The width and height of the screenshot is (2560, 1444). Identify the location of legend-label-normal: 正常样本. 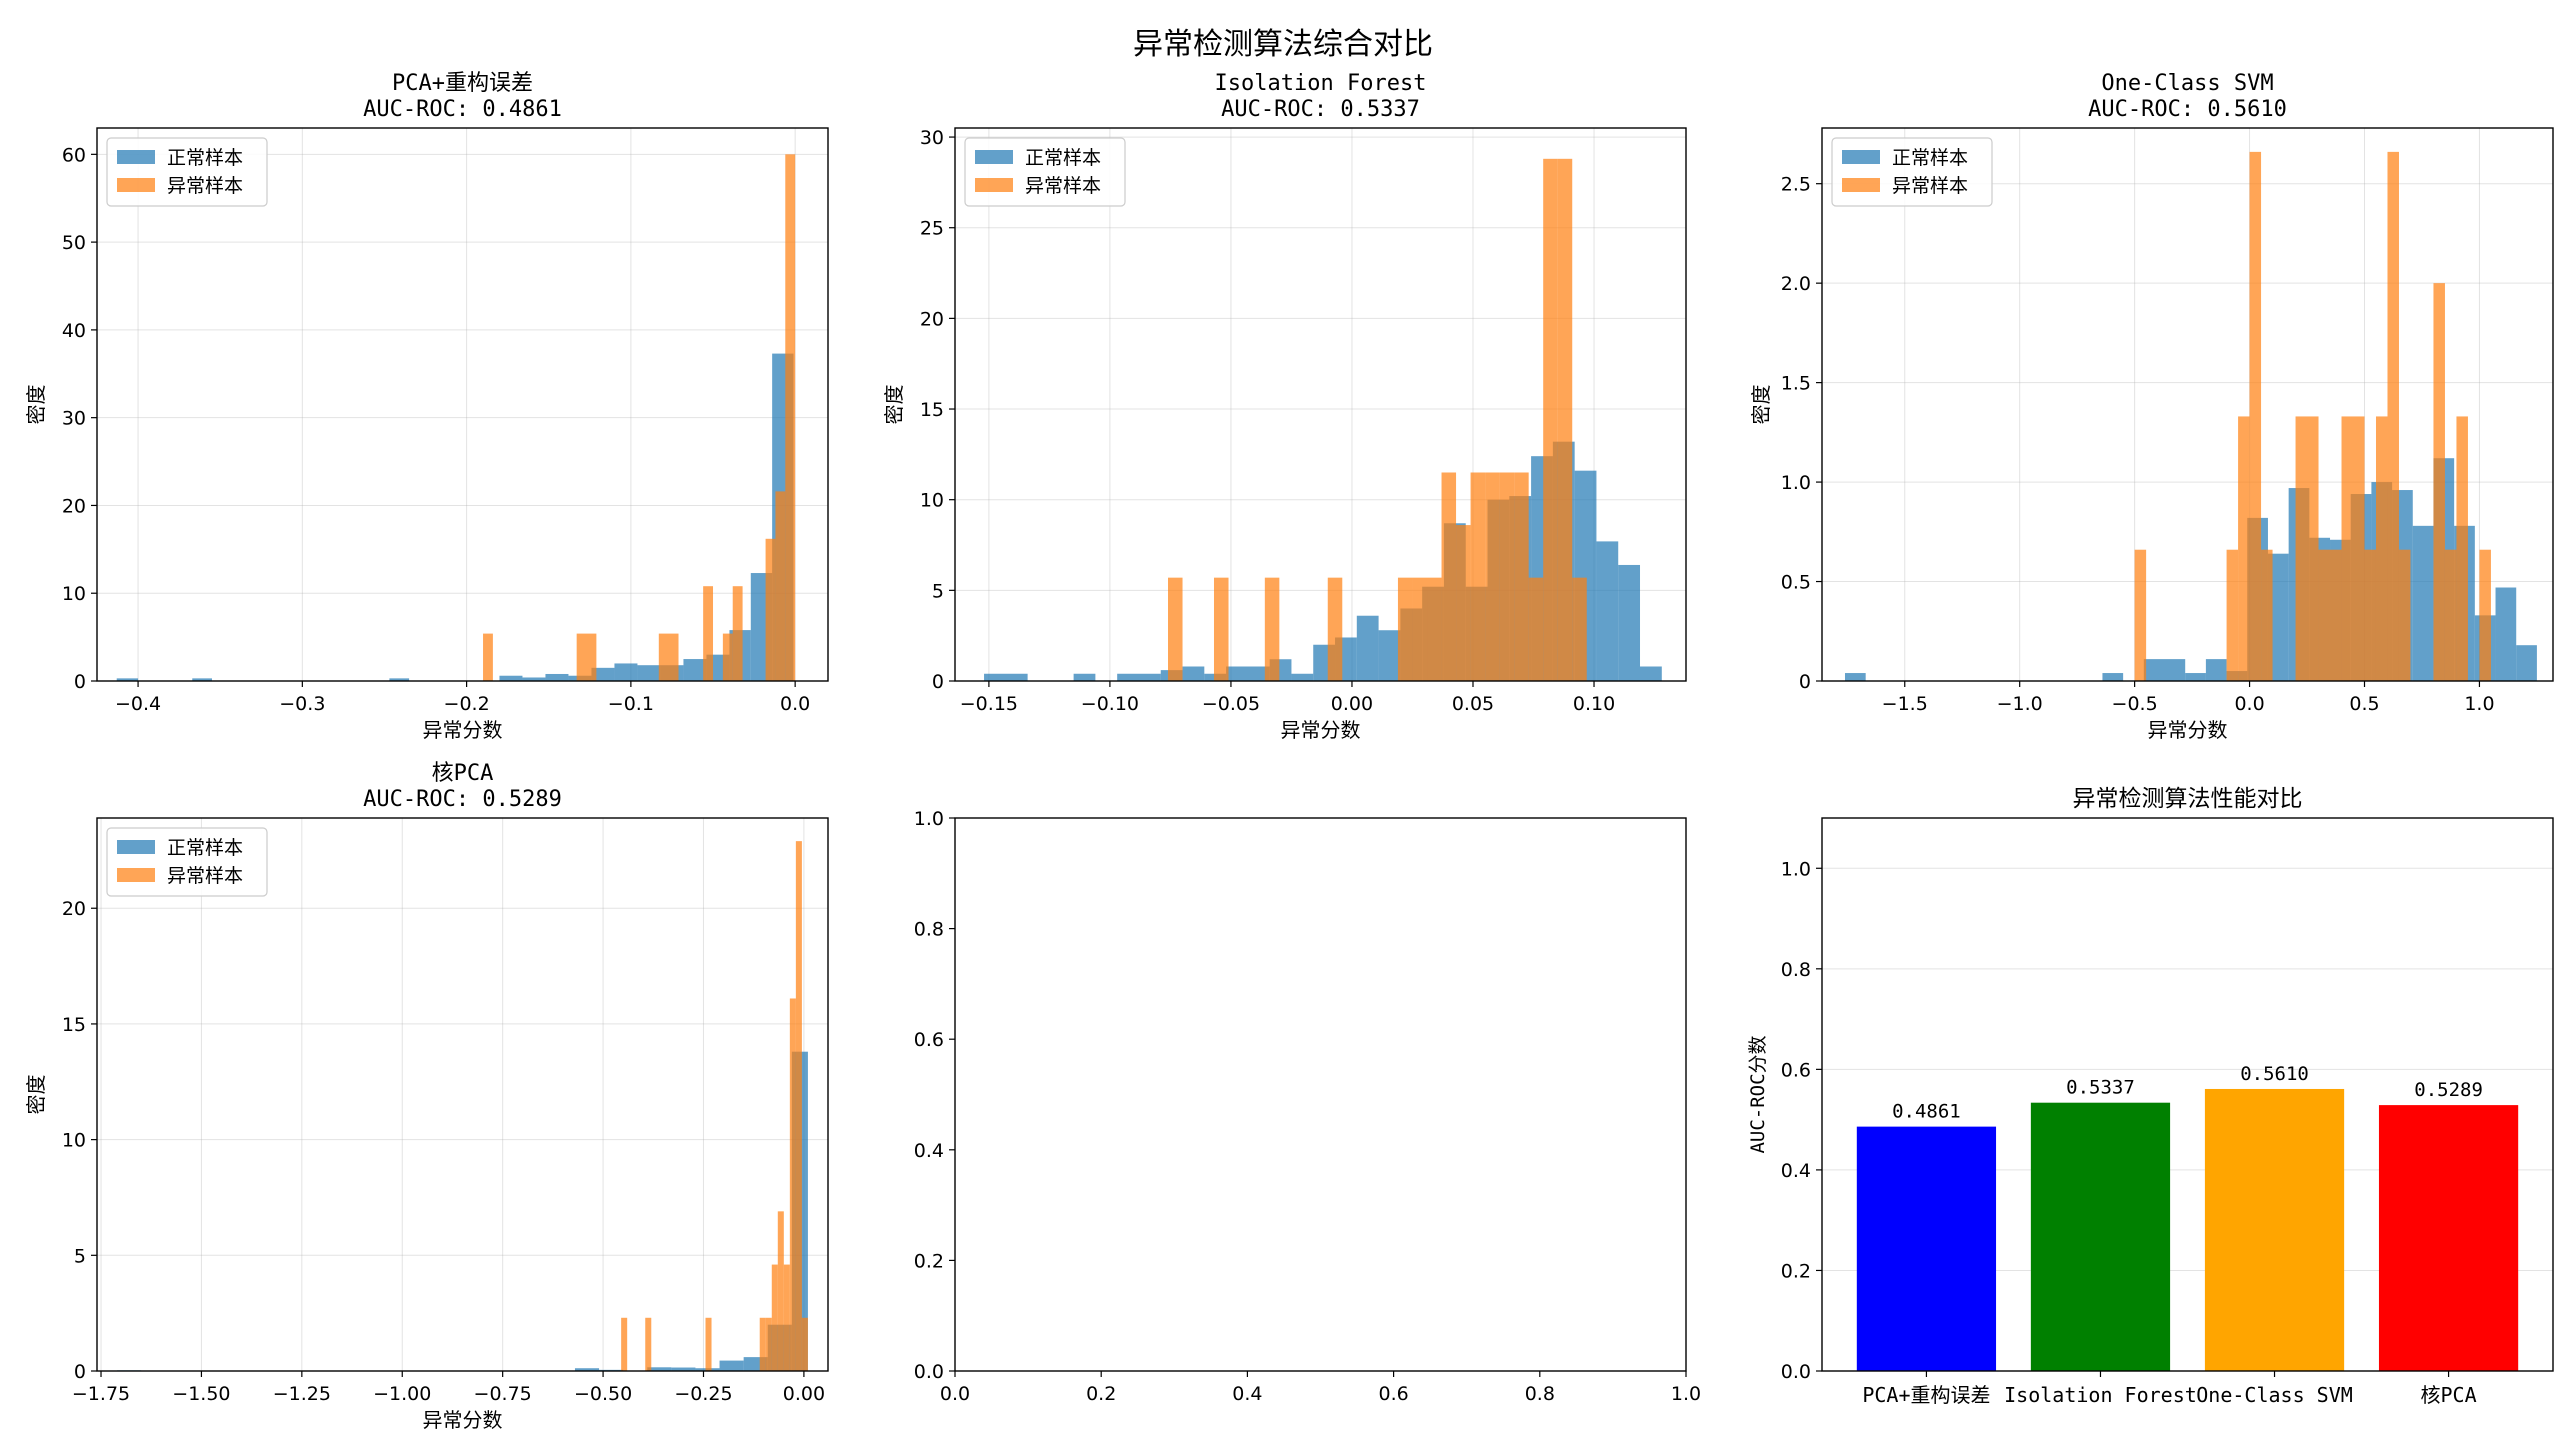
(205, 158).